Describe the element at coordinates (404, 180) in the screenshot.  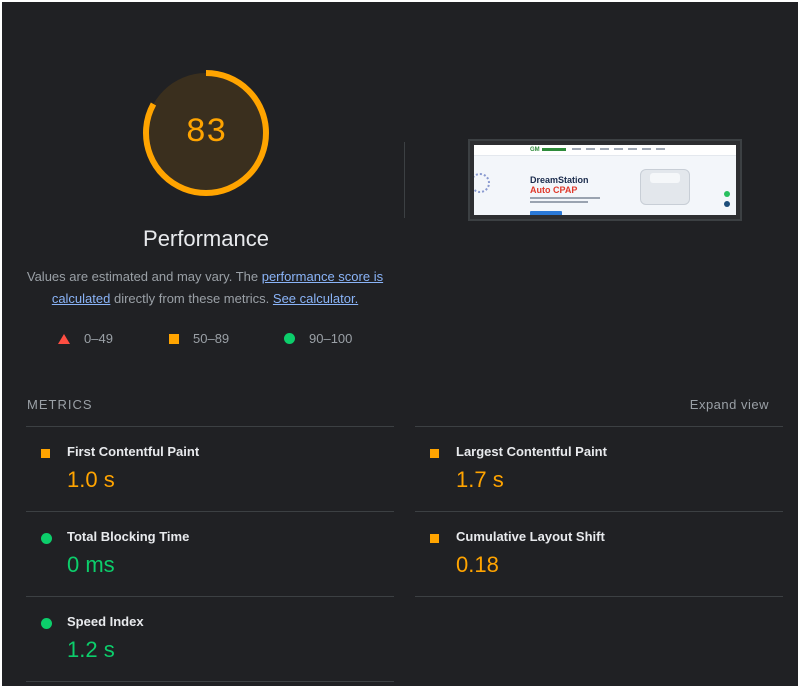
I see `vertical-divider` at that location.